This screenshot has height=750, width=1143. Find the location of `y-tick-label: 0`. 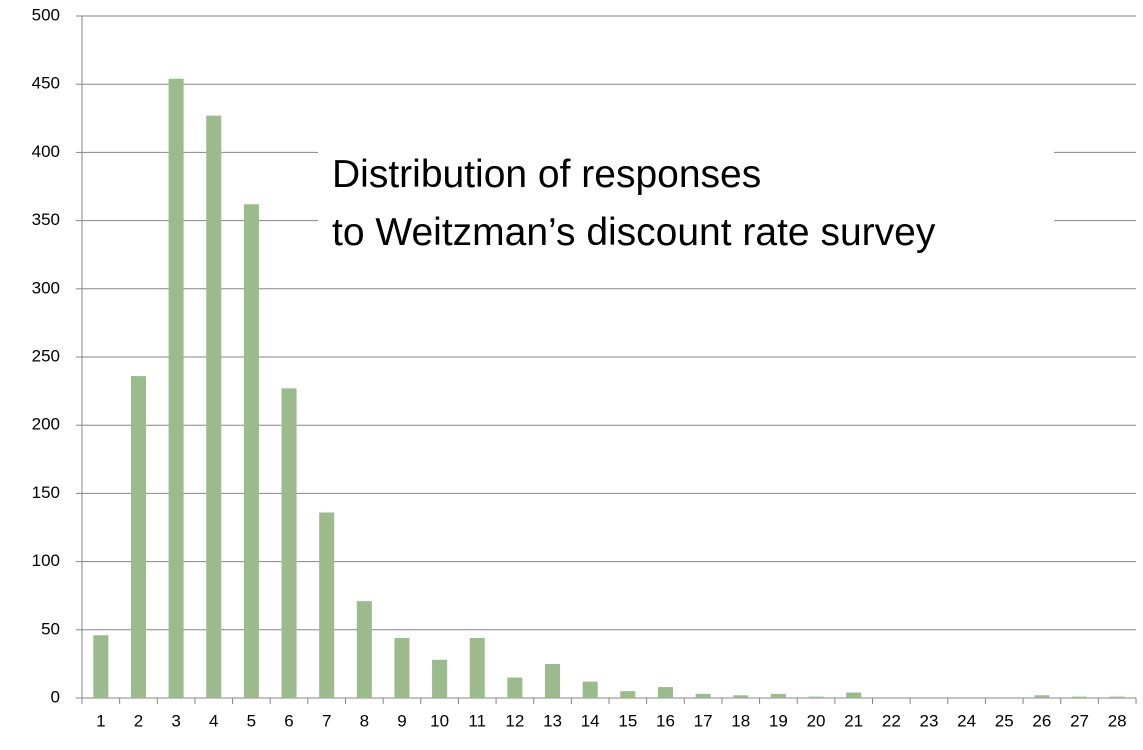

y-tick-label: 0 is located at coordinates (55, 696).